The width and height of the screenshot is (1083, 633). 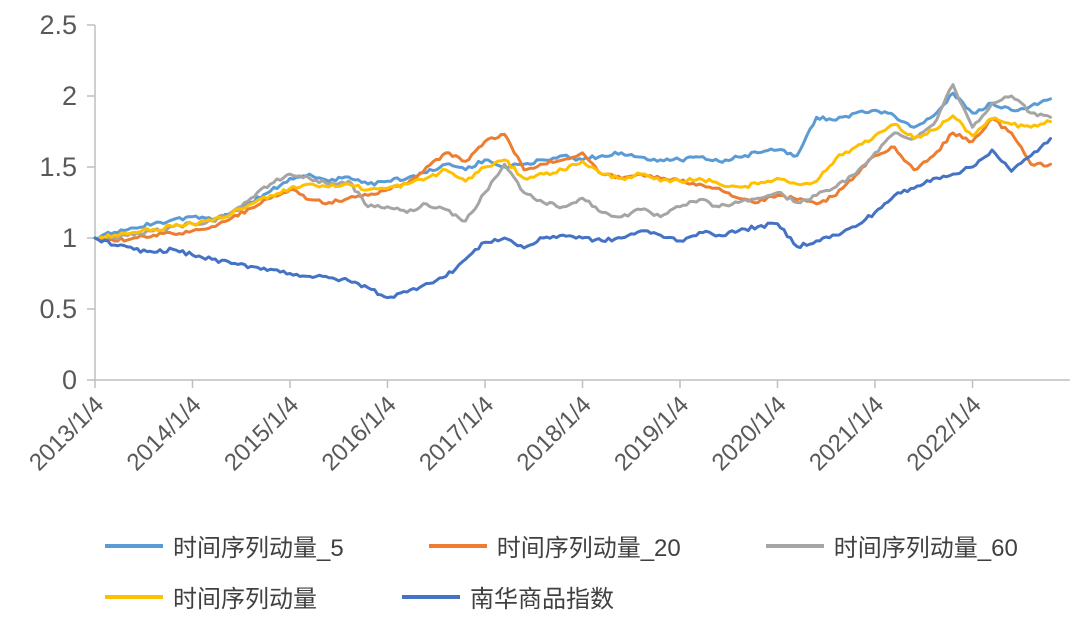 What do you see at coordinates (58, 167) in the screenshot?
I see `svg-text: 1.5` at bounding box center [58, 167].